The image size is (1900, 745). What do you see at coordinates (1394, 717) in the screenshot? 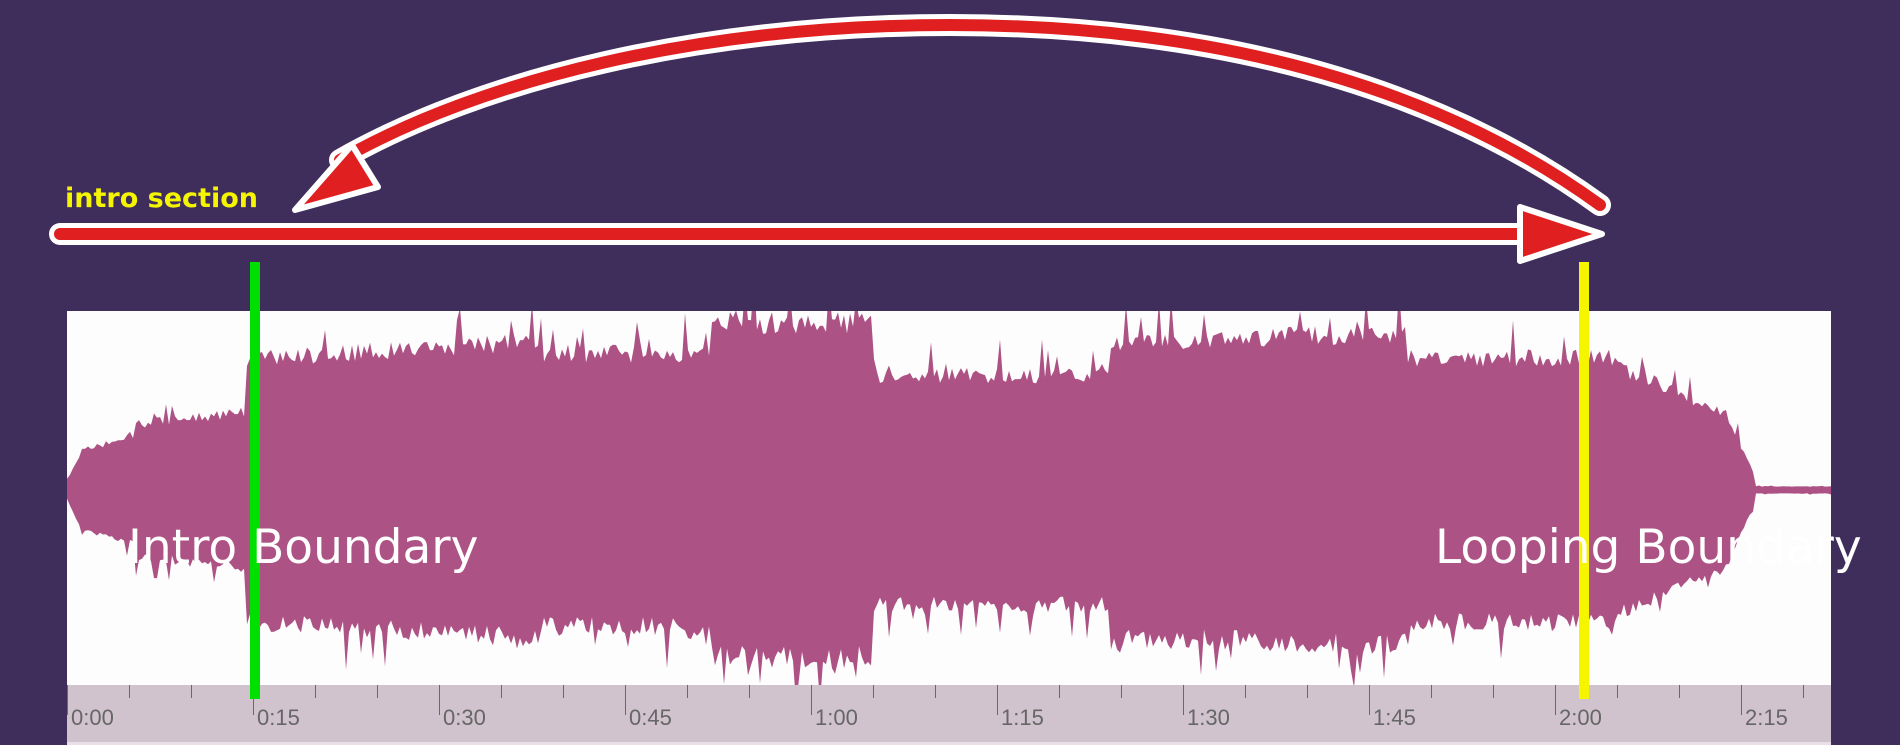
I see `tick-label: 1:45` at bounding box center [1394, 717].